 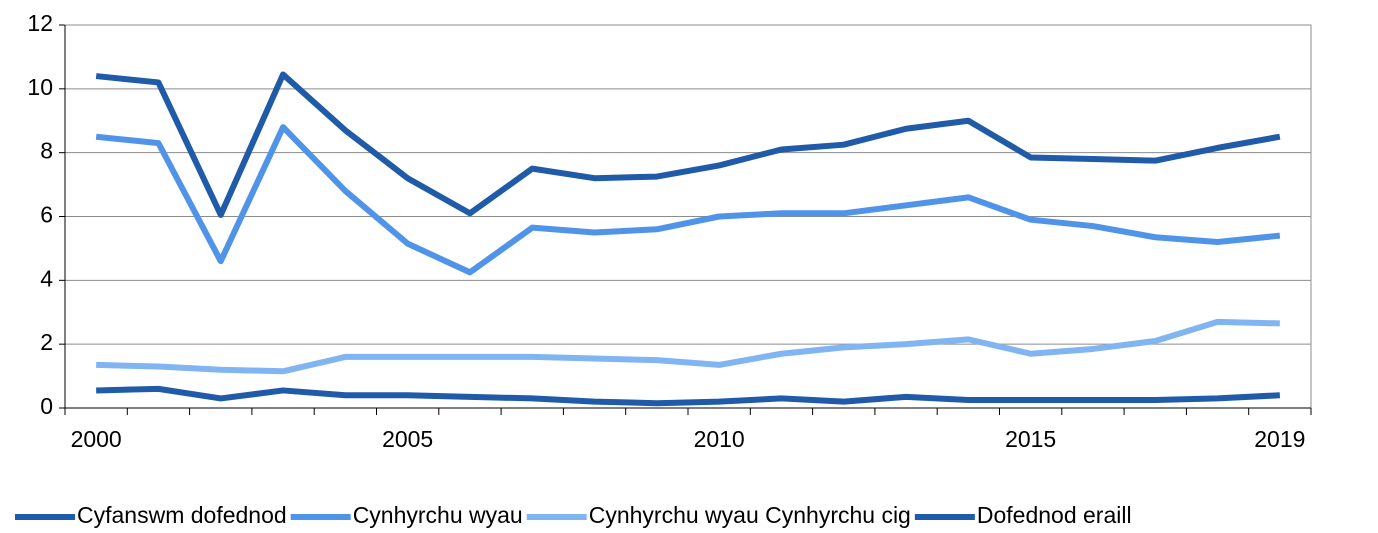 What do you see at coordinates (40, 23) in the screenshot?
I see `y-tick-label: 12` at bounding box center [40, 23].